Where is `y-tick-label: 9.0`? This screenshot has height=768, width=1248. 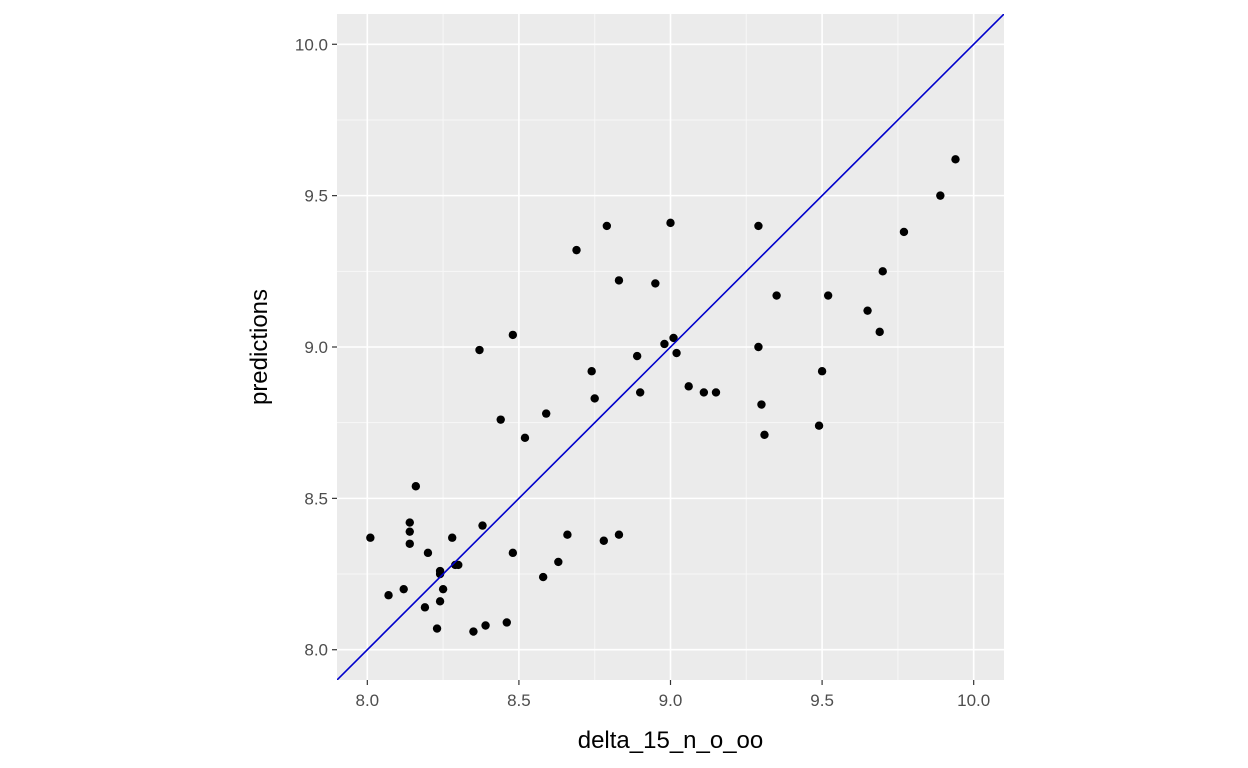 y-tick-label: 9.0 is located at coordinates (316, 347).